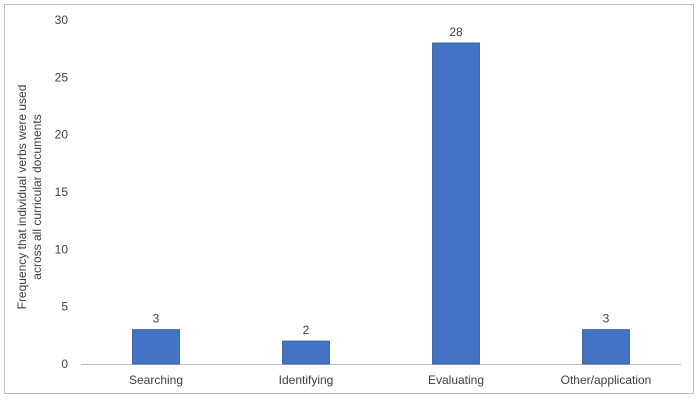  Describe the element at coordinates (306, 330) in the screenshot. I see `bar-data-label: 2` at that location.